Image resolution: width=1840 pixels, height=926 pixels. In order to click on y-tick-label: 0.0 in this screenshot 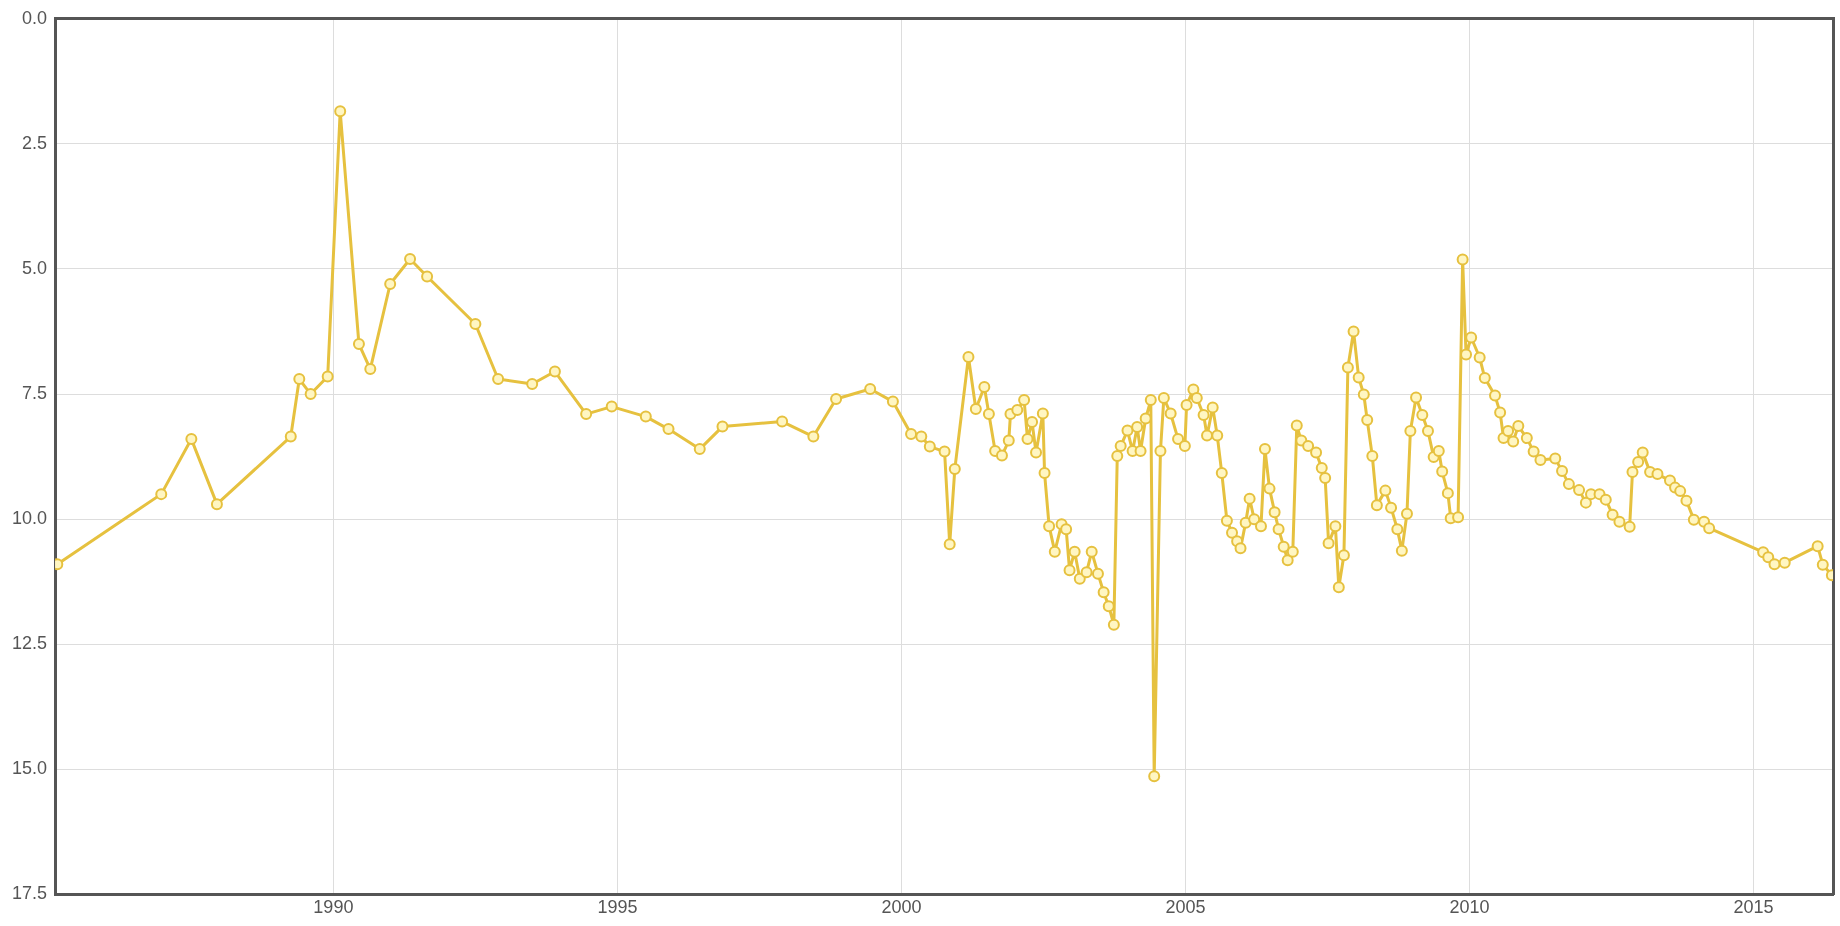, I will do `click(35, 17)`.